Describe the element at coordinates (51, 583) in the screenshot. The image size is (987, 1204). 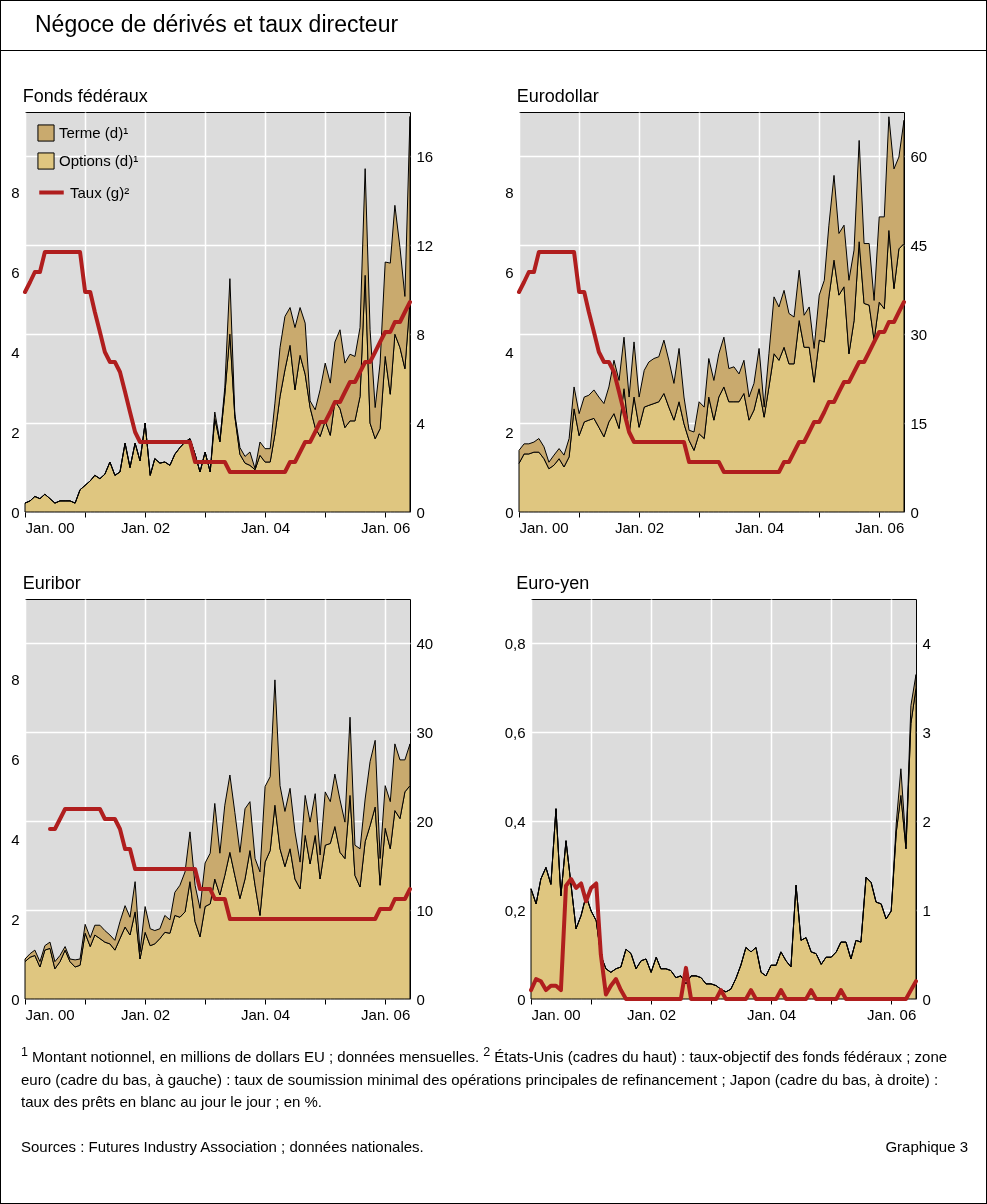
I see `chart-title: Euribor` at that location.